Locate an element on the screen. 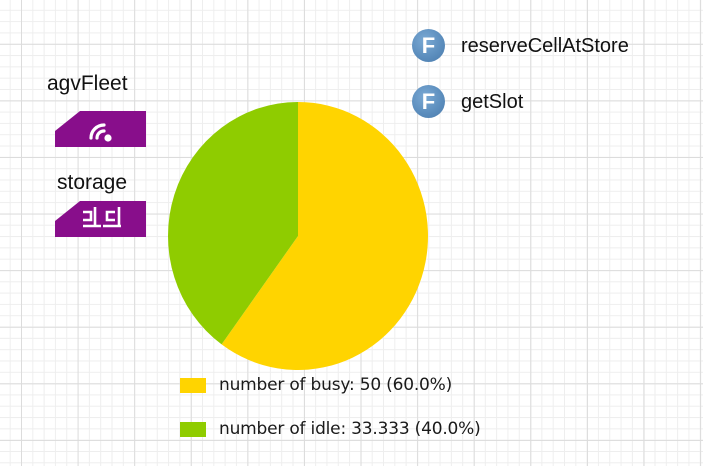 The height and width of the screenshot is (466, 703). legend-label-idle: number of idle: 33.333 (40.0%) is located at coordinates (350, 429).